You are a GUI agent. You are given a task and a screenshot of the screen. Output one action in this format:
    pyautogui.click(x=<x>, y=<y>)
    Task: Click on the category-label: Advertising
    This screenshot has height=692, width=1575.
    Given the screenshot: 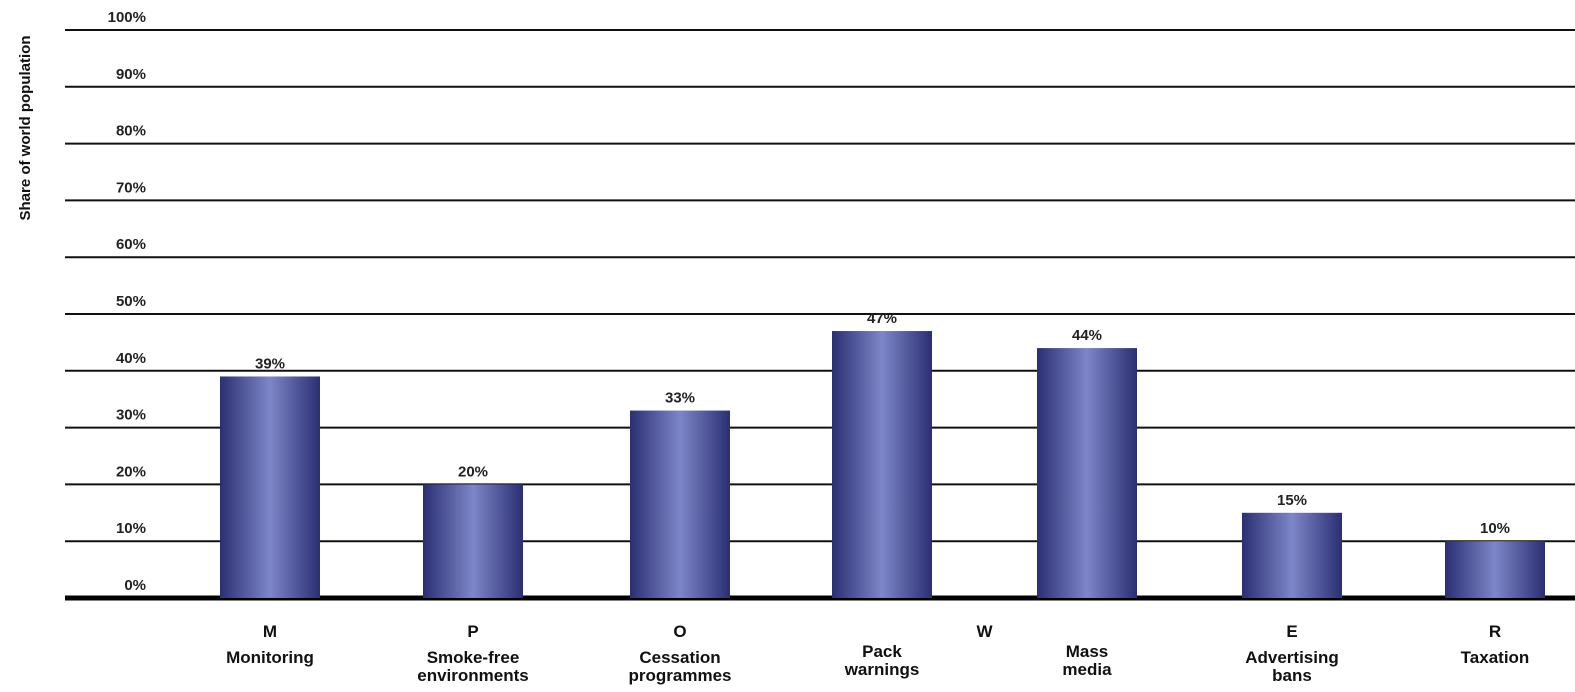 What is the action you would take?
    pyautogui.click(x=1292, y=657)
    